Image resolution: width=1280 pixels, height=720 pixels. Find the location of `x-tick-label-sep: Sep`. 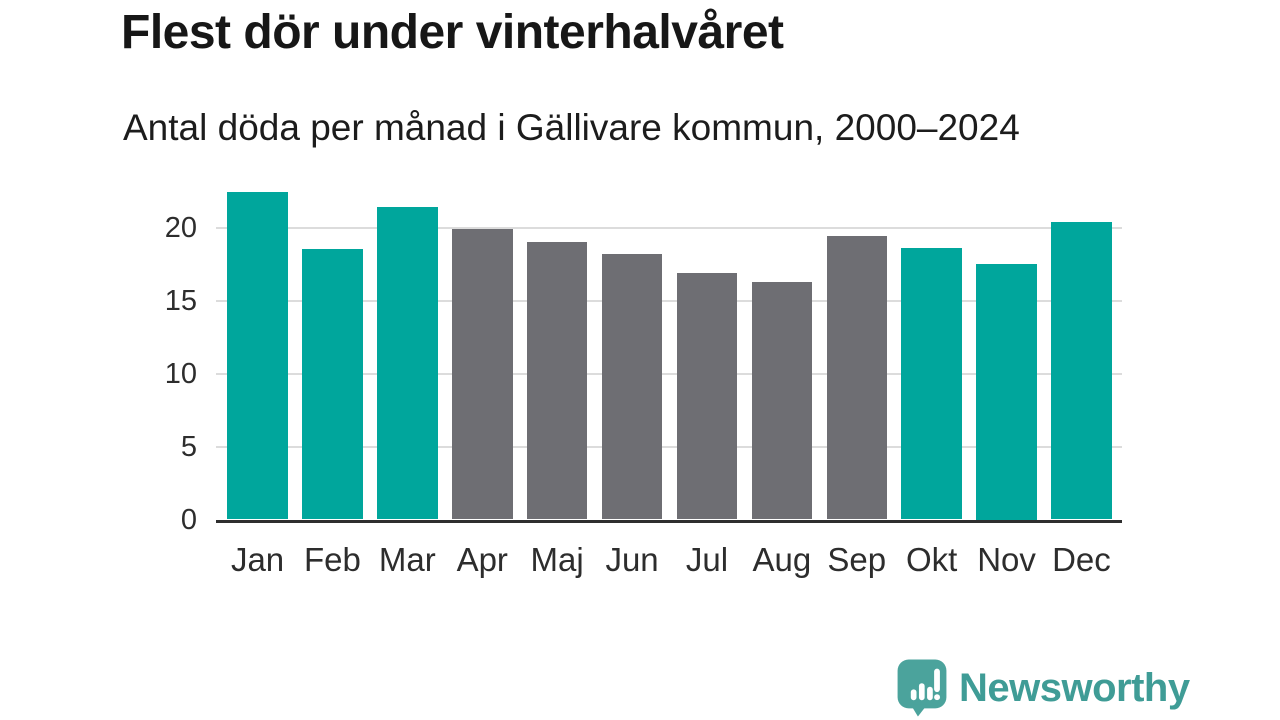

x-tick-label-sep: Sep is located at coordinates (857, 559).